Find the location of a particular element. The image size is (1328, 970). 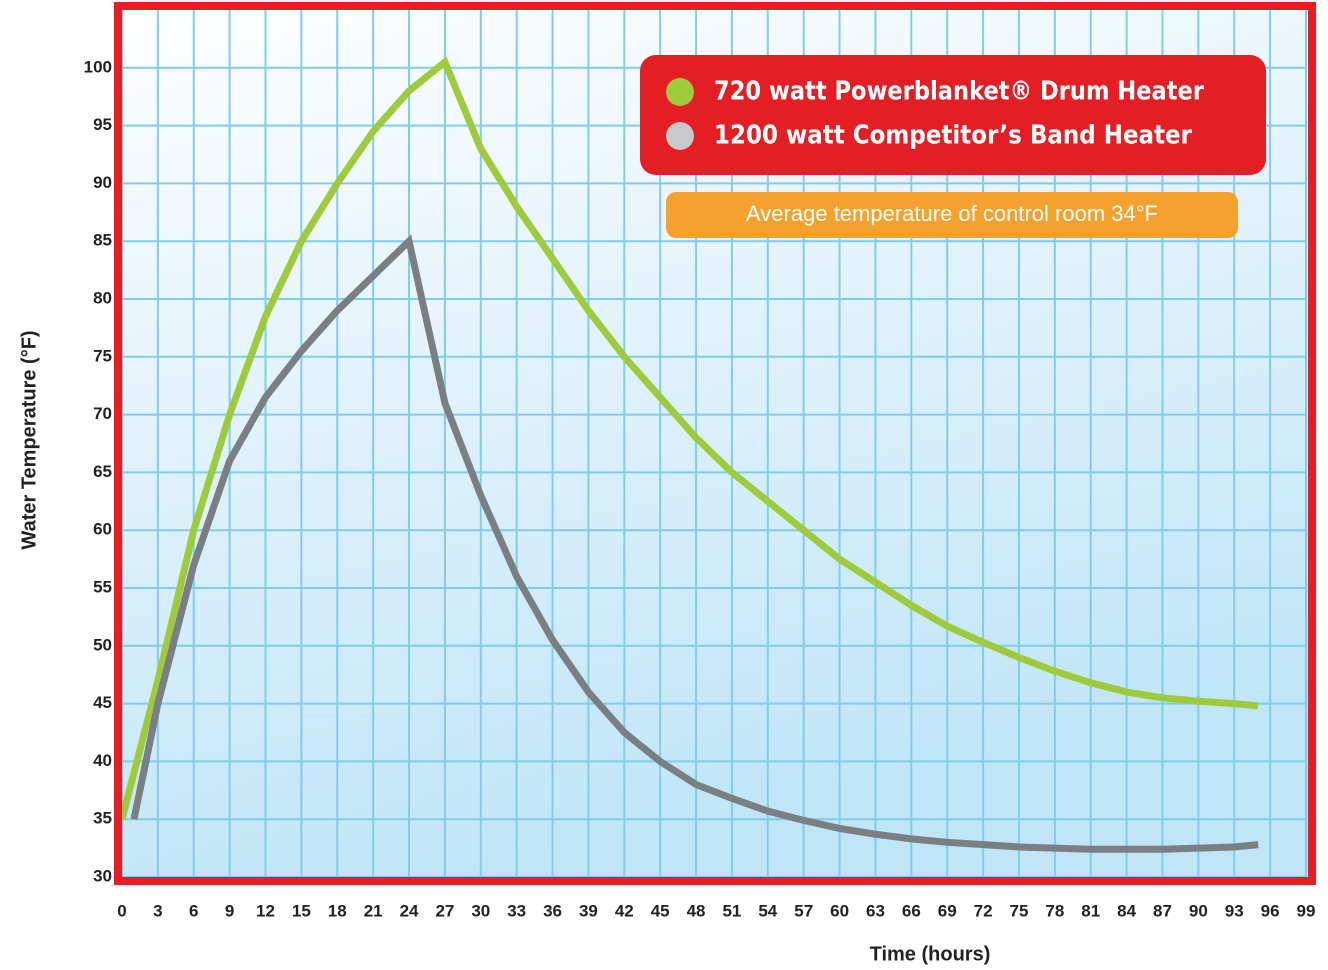

y-tick-label: 85 is located at coordinates (102, 240).